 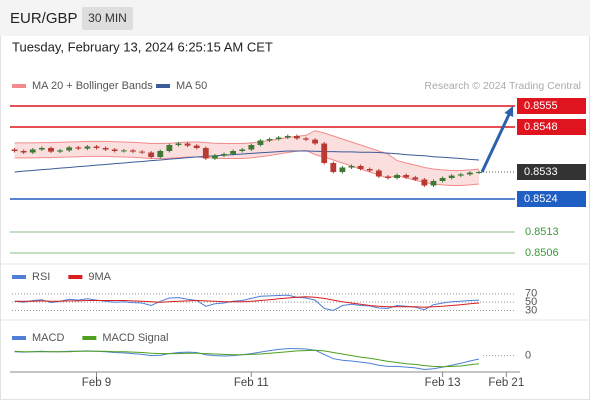 I want to click on forecast-arrow, so click(x=495, y=142).